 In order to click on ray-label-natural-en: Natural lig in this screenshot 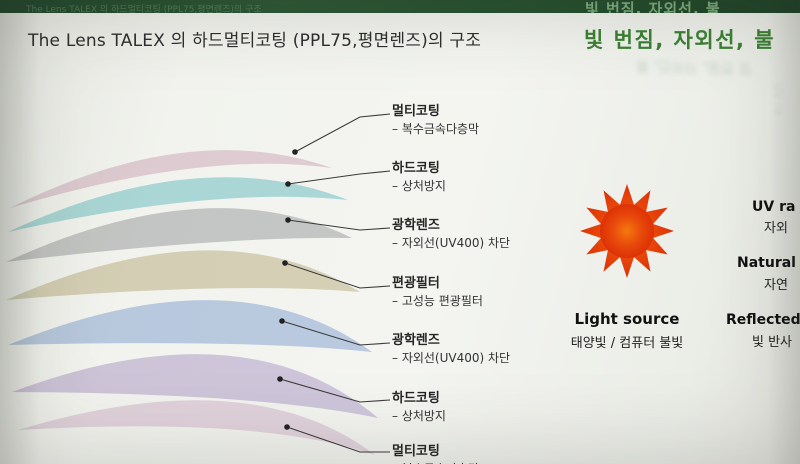, I will do `click(768, 261)`.